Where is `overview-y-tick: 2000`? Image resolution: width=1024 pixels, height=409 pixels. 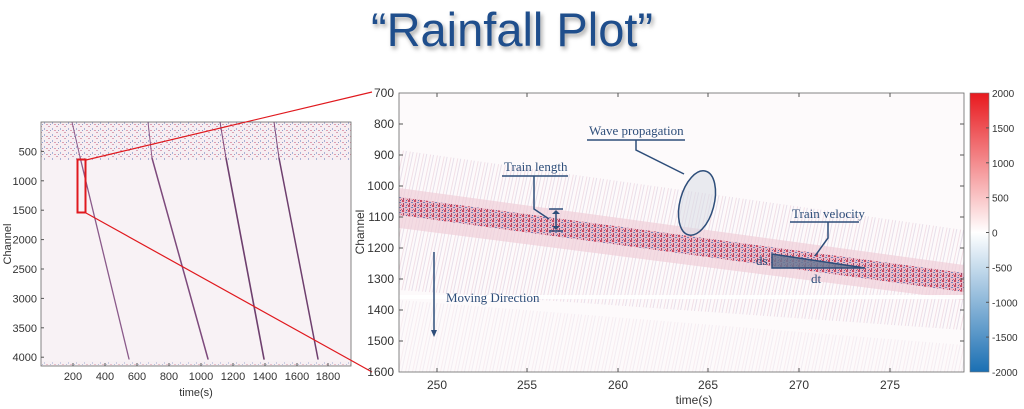 overview-y-tick: 2000 is located at coordinates (25, 241).